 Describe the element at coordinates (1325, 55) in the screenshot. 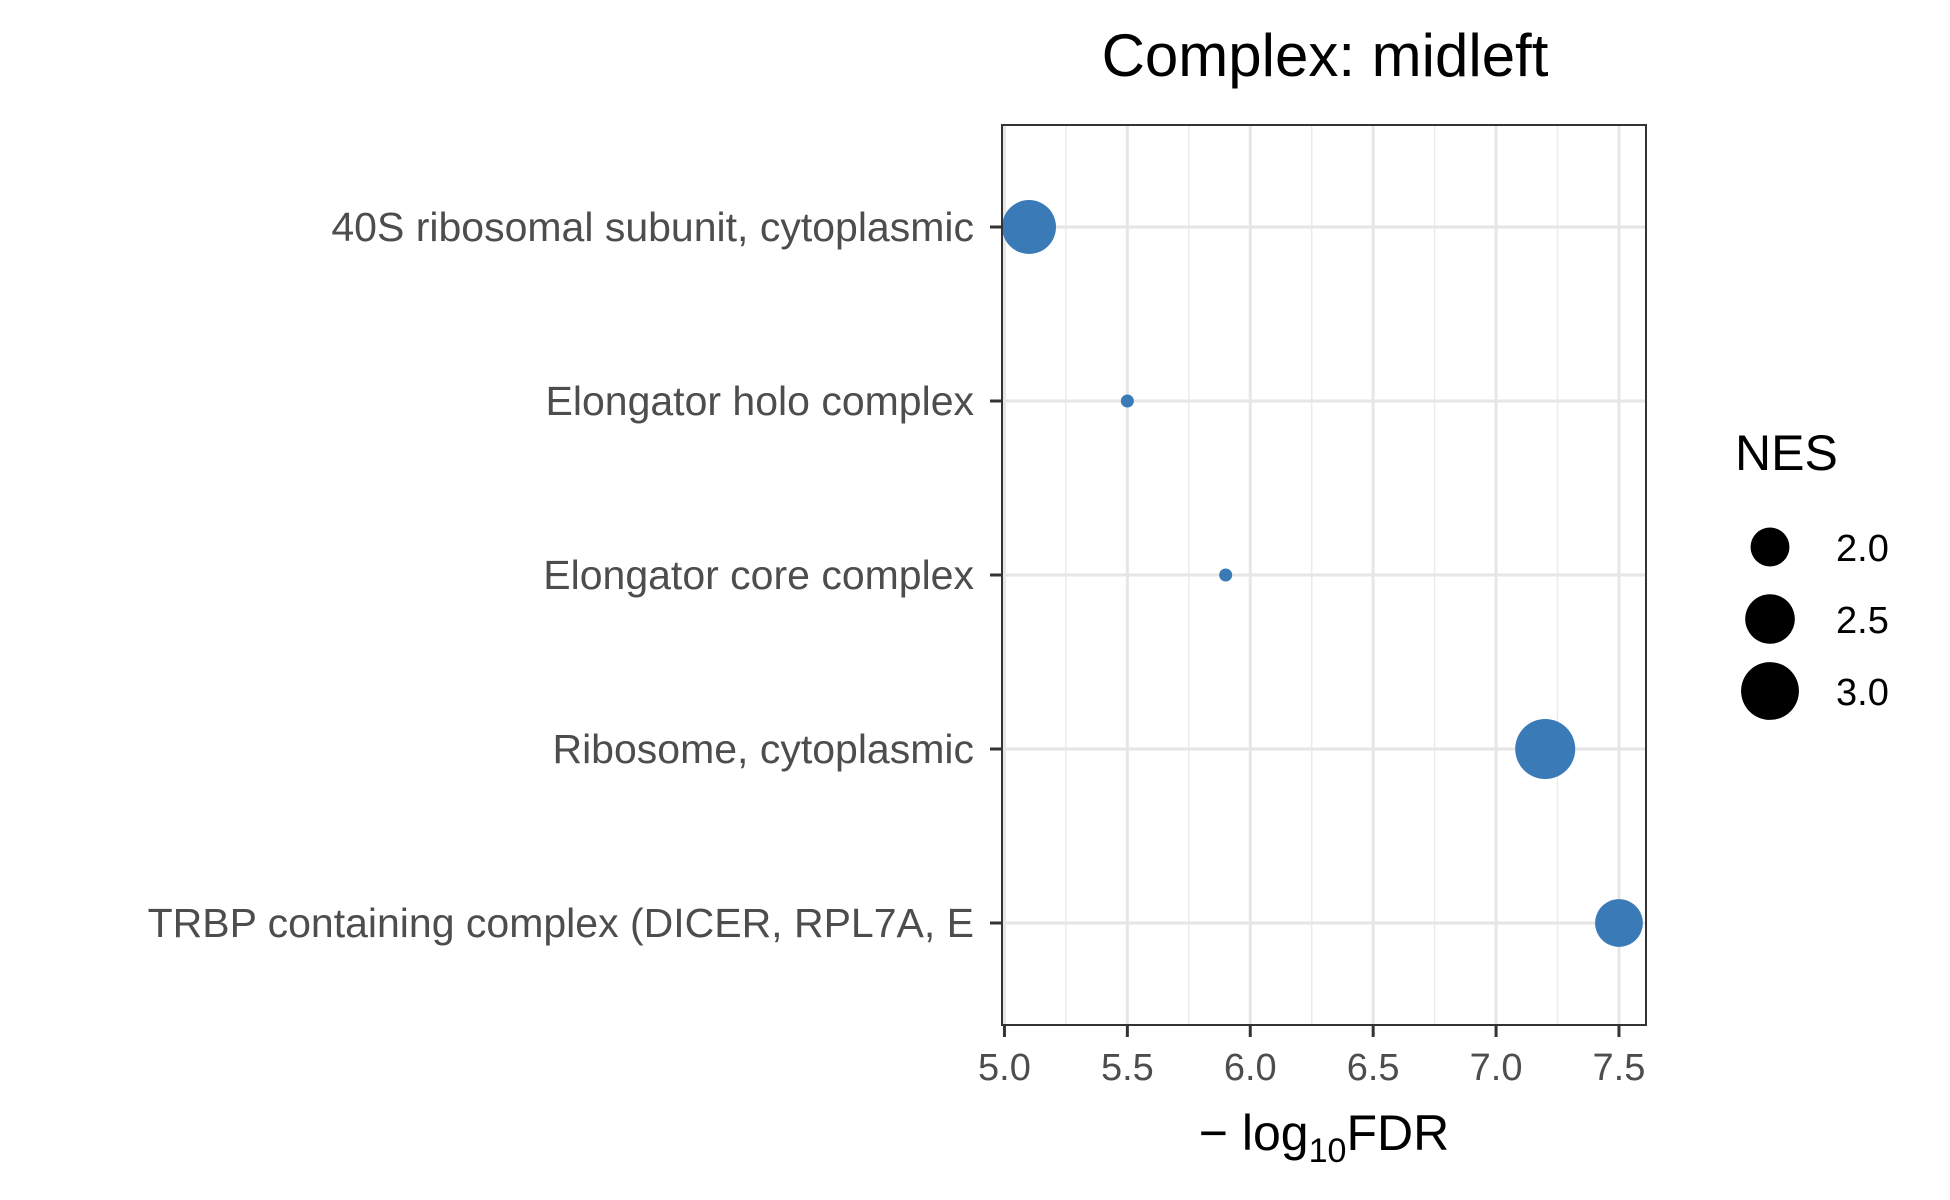

I see `chart-title: Complex: midleft` at that location.